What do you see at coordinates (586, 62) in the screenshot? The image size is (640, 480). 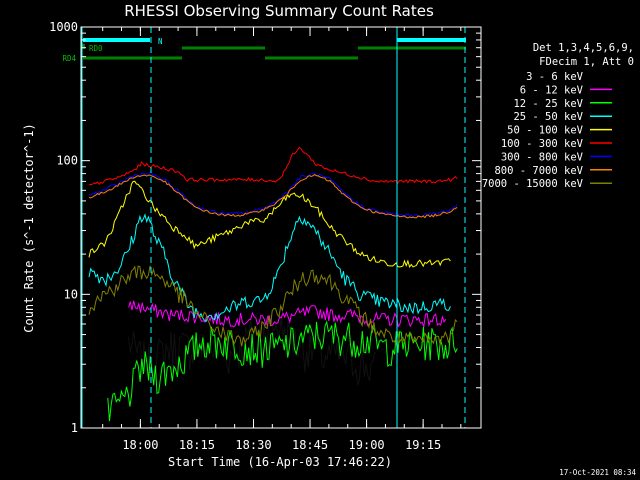 I see `legend-header-2: FDecim 1, Att 0` at bounding box center [586, 62].